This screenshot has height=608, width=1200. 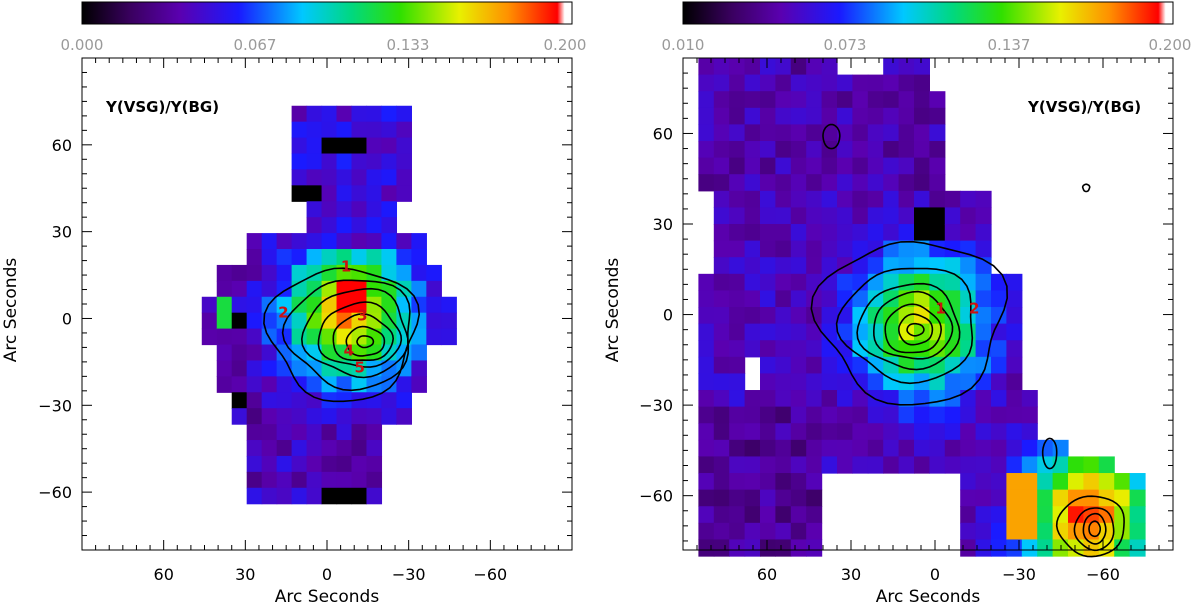 I want to click on clump-label: 1, so click(x=346, y=266).